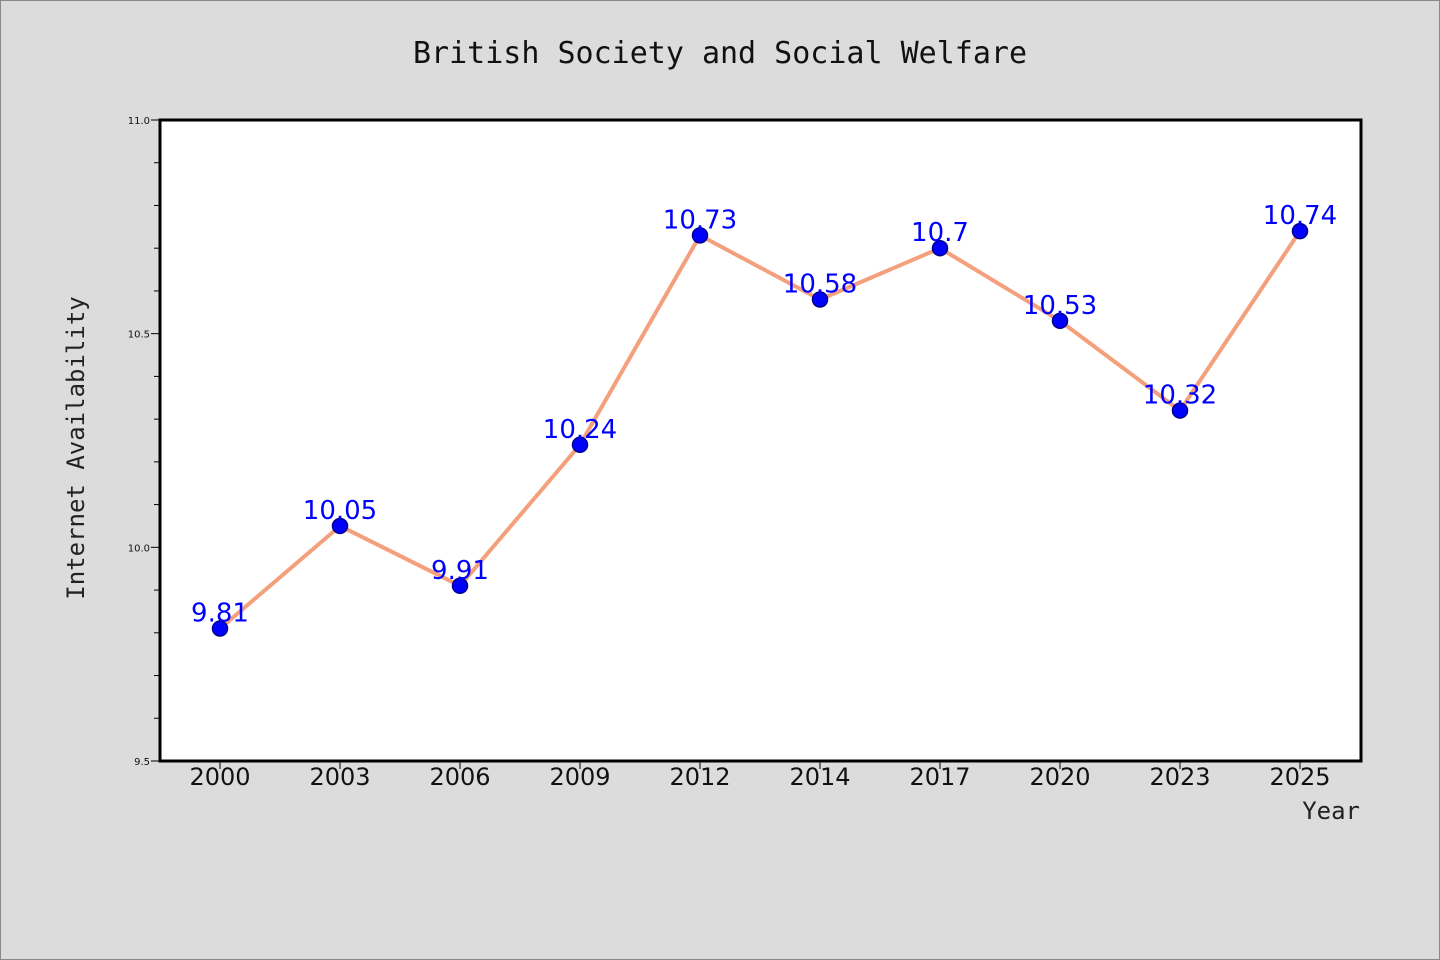 This screenshot has height=960, width=1440. What do you see at coordinates (1331, 811) in the screenshot?
I see `x-axis-title: Year` at bounding box center [1331, 811].